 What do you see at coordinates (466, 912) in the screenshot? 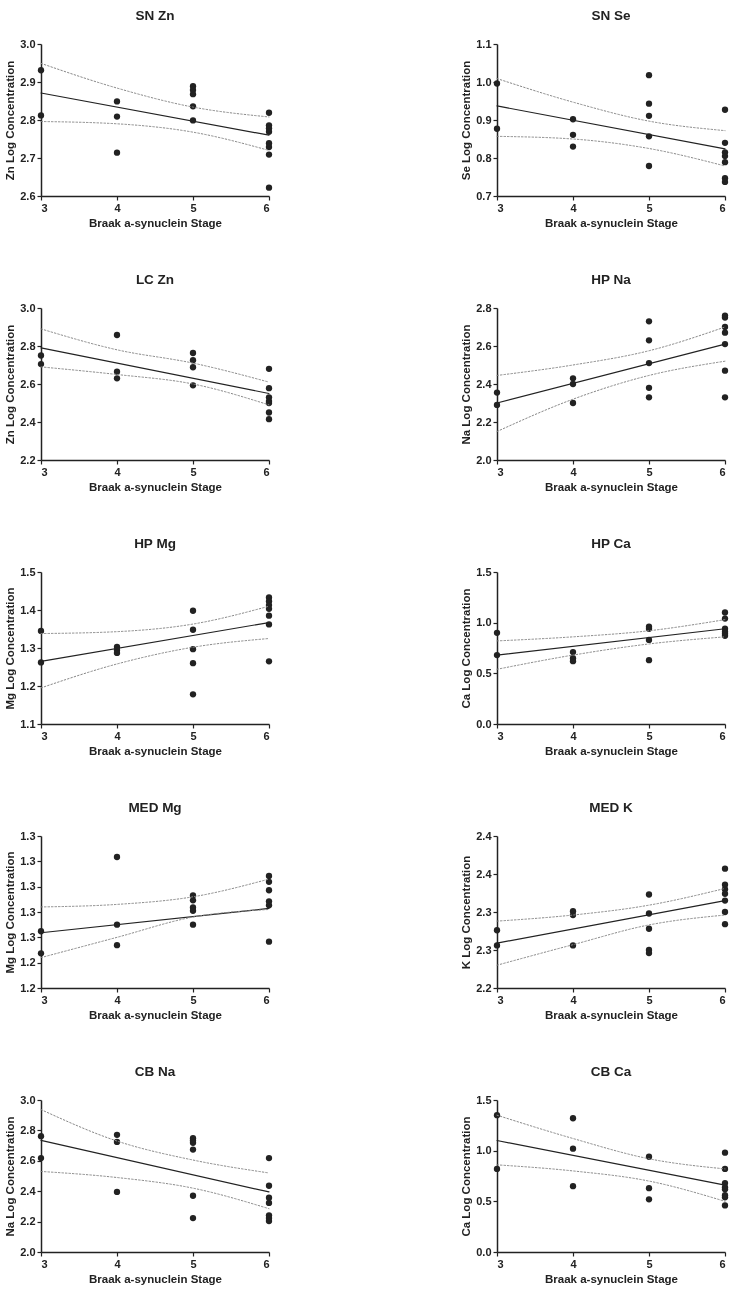
I see `y-axis-title: K Log Concentration` at bounding box center [466, 912].